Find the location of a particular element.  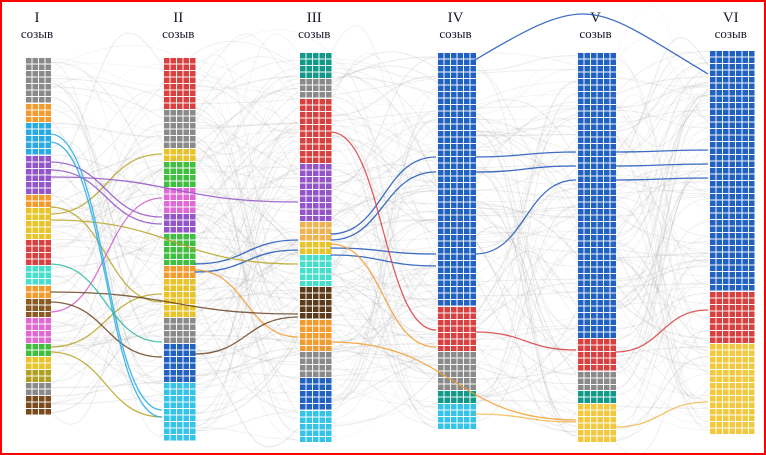

column-header-III: III созыв is located at coordinates (314, 25).